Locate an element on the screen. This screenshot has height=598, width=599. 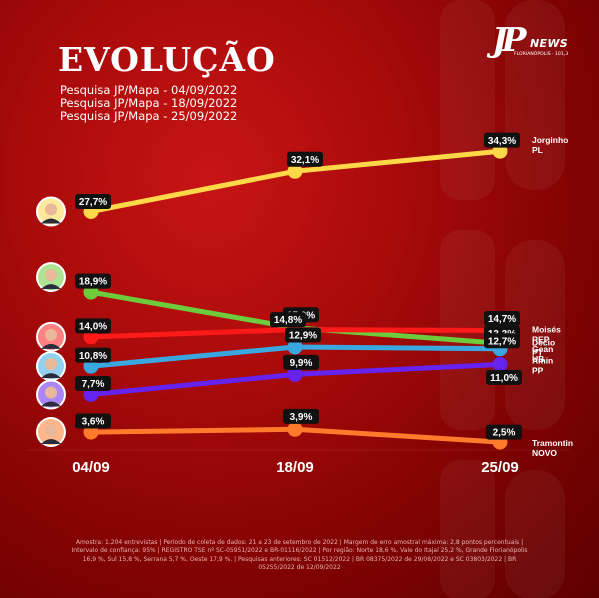
value-label: 3,6% is located at coordinates (93, 422).